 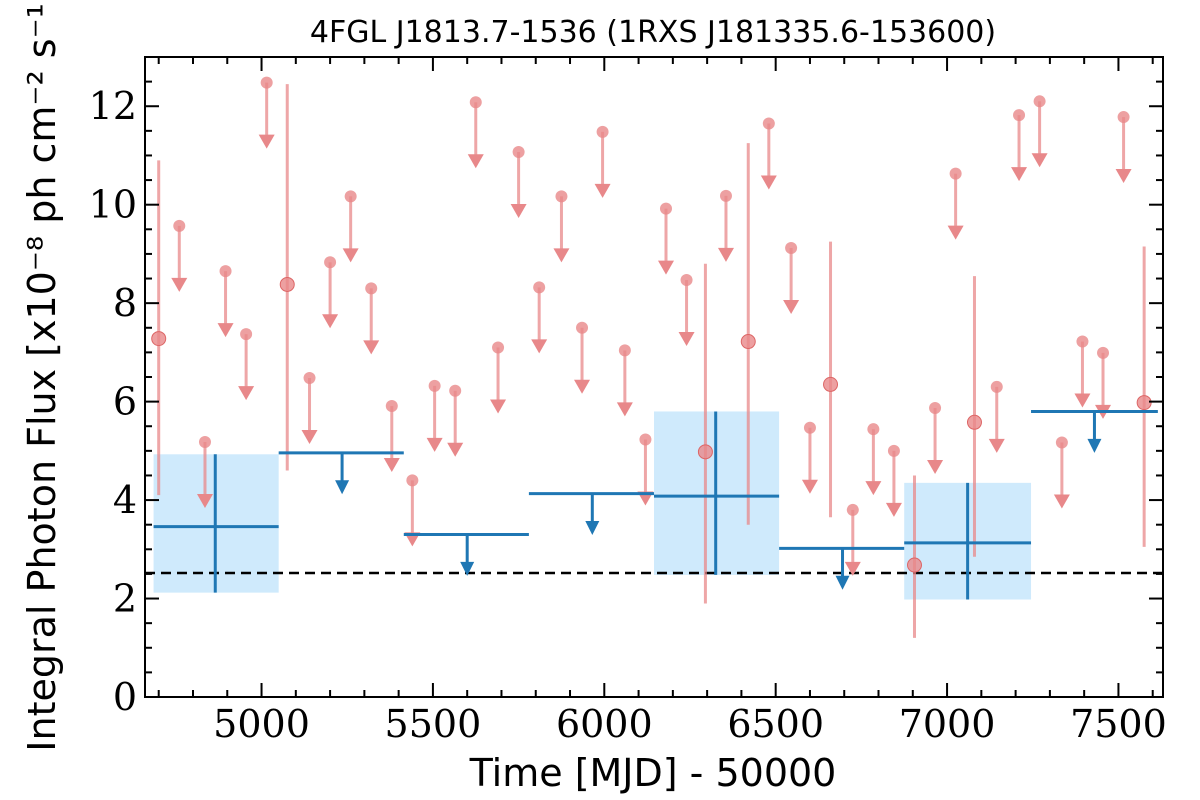 What do you see at coordinates (604, 724) in the screenshot?
I see `x-tick-label: 6000` at bounding box center [604, 724].